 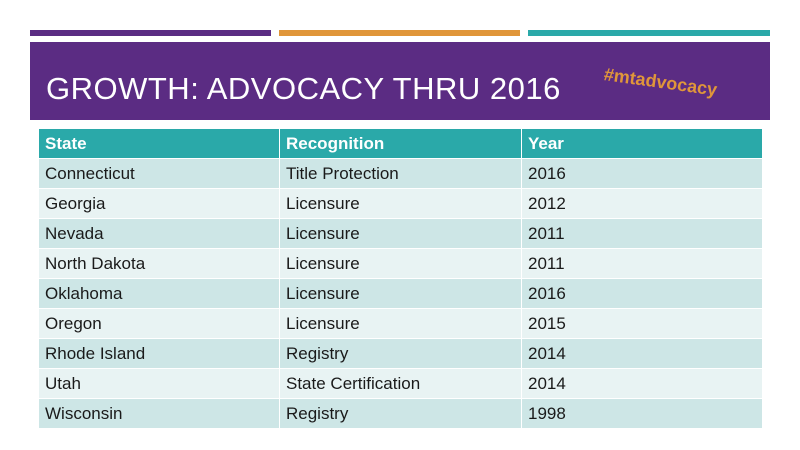 I want to click on table-row: Rhode Island Registry 2014, so click(x=400, y=353).